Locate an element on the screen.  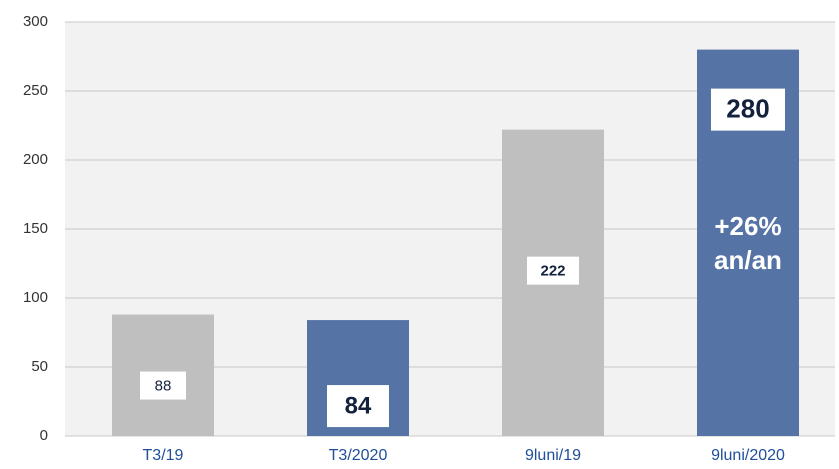
value-label: 84 is located at coordinates (358, 405).